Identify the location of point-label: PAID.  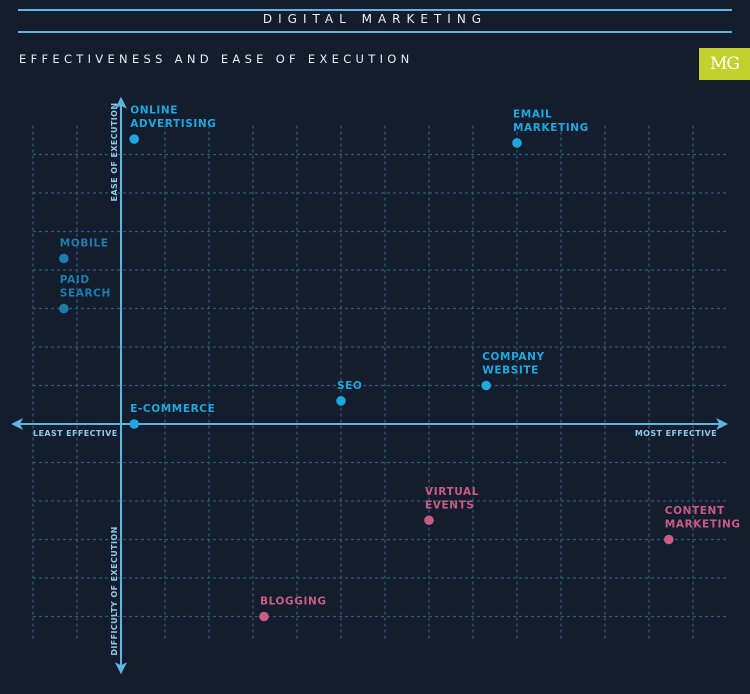
(75, 280).